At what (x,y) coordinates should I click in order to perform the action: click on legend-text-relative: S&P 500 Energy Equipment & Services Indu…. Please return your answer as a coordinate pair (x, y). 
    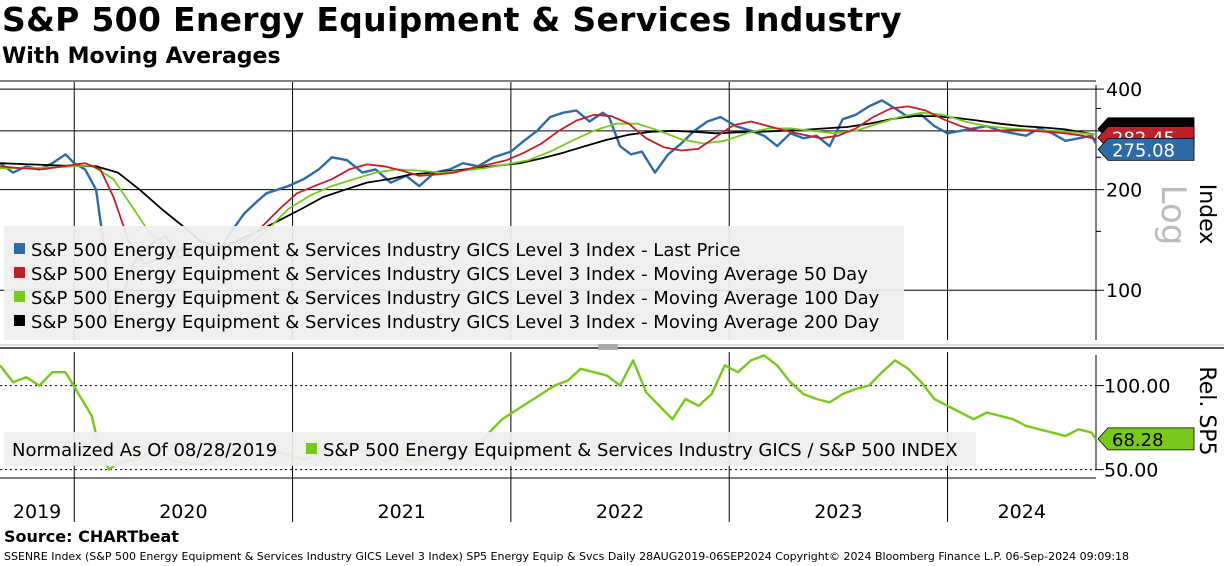
    Looking at the image, I should click on (640, 450).